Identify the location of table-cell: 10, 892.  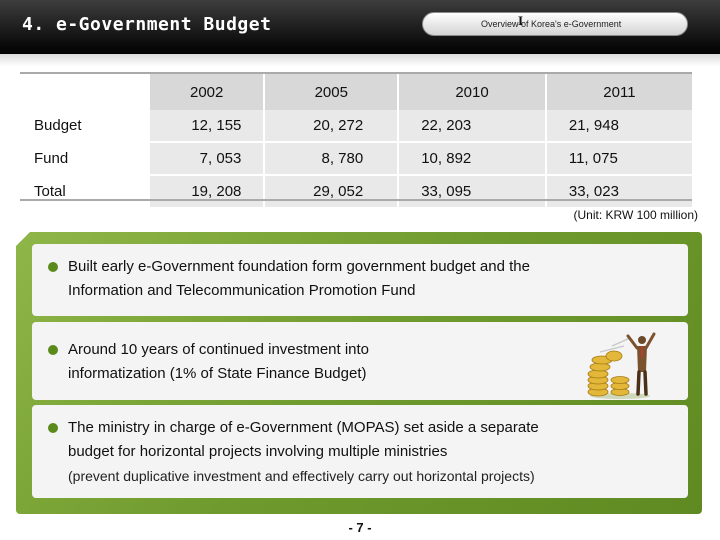
(471, 159).